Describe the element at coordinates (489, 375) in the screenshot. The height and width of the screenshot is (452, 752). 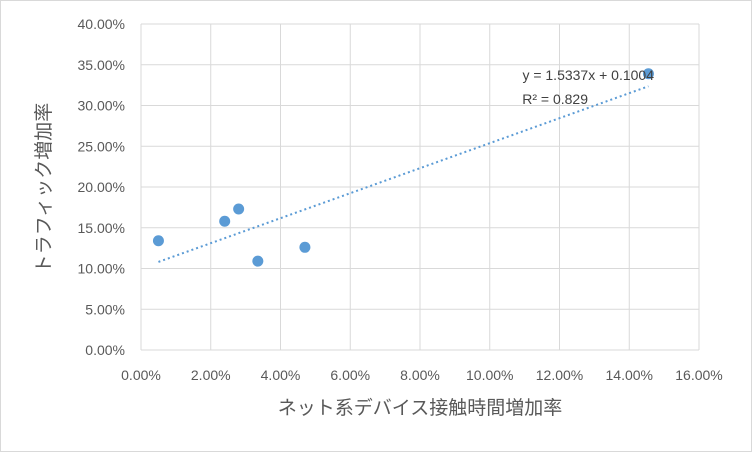
I see `x-tick-label: 10.00%` at that location.